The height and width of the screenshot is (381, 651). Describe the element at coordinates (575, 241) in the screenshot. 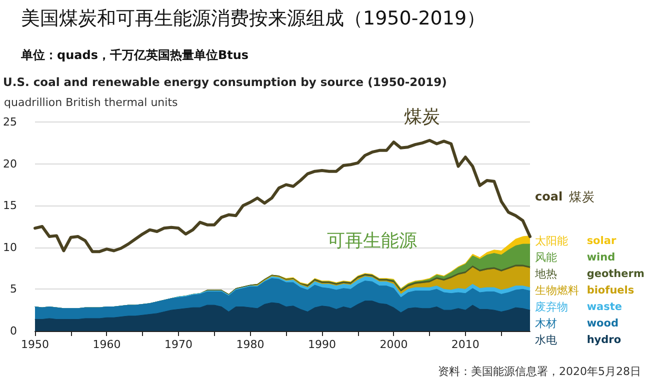

I see `text: 太阳能 solar` at that location.